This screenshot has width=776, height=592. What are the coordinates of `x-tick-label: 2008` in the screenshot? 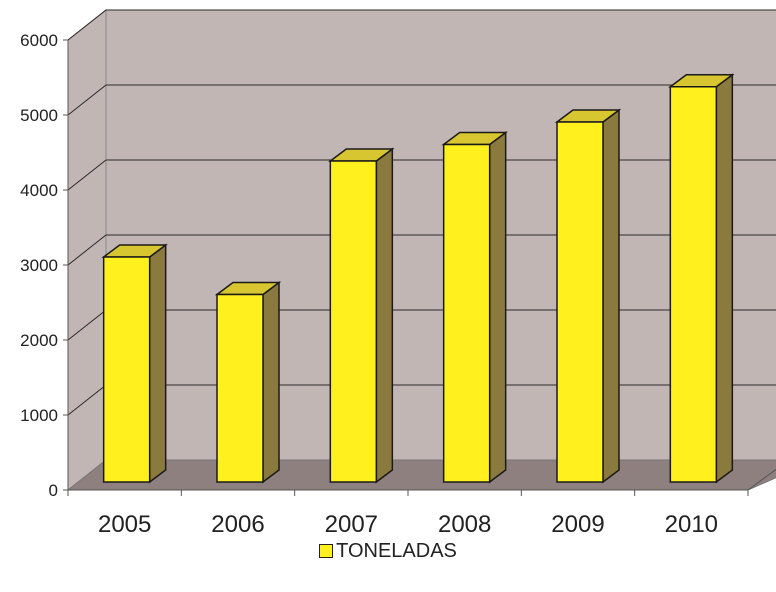 It's located at (464, 524).